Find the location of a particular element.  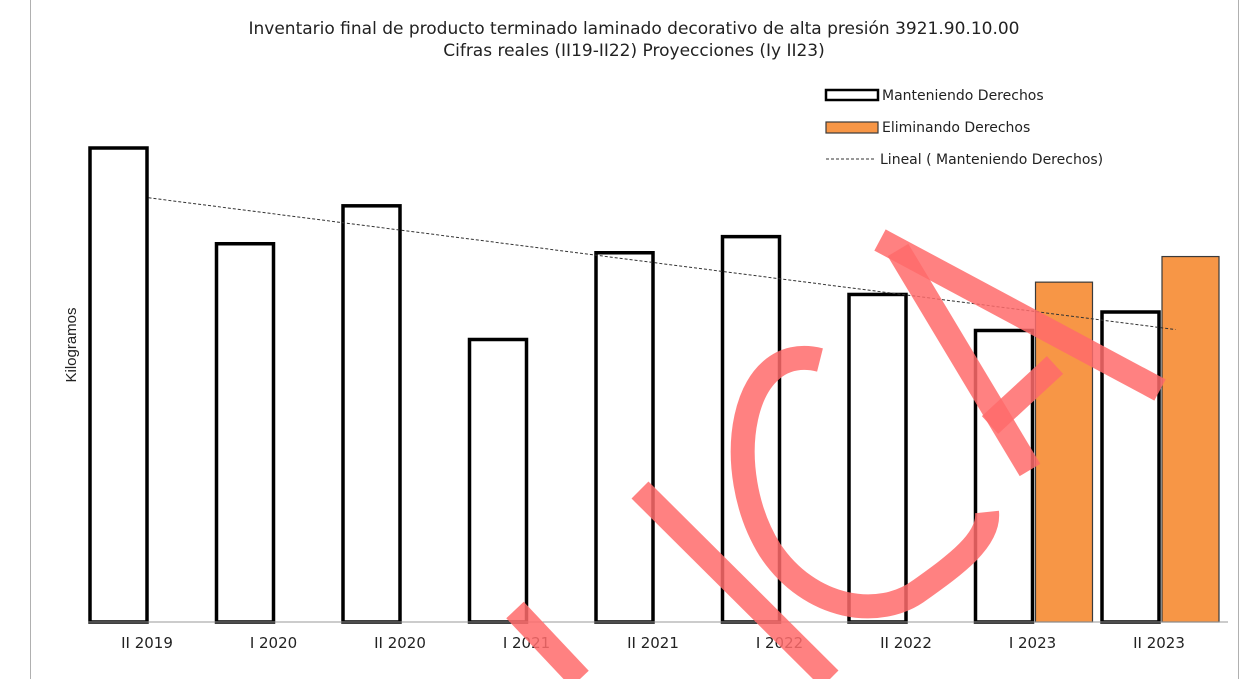

x-tick-label-1: I 2020 is located at coordinates (273, 643).